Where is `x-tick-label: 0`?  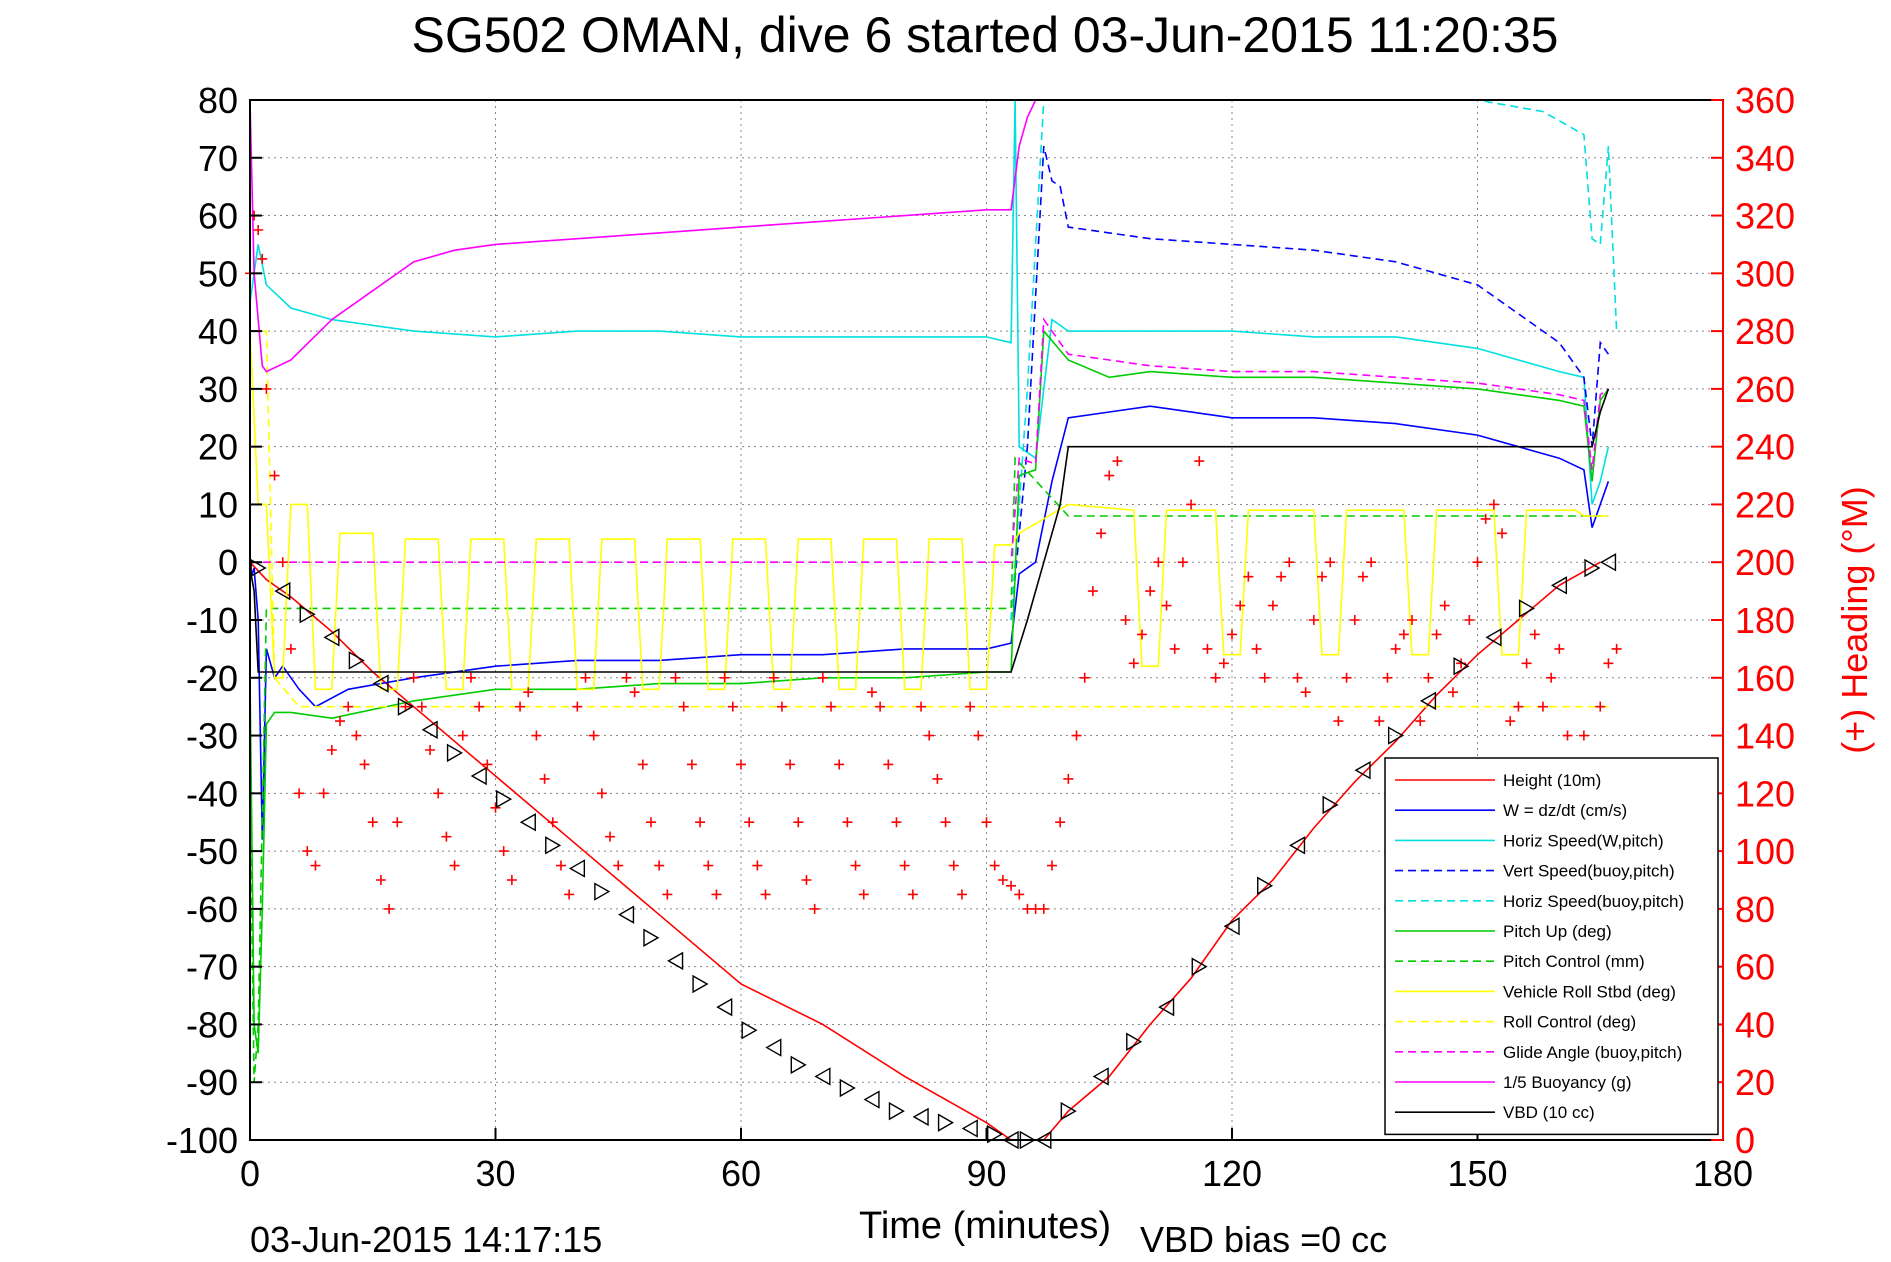
x-tick-label: 0 is located at coordinates (250, 1173).